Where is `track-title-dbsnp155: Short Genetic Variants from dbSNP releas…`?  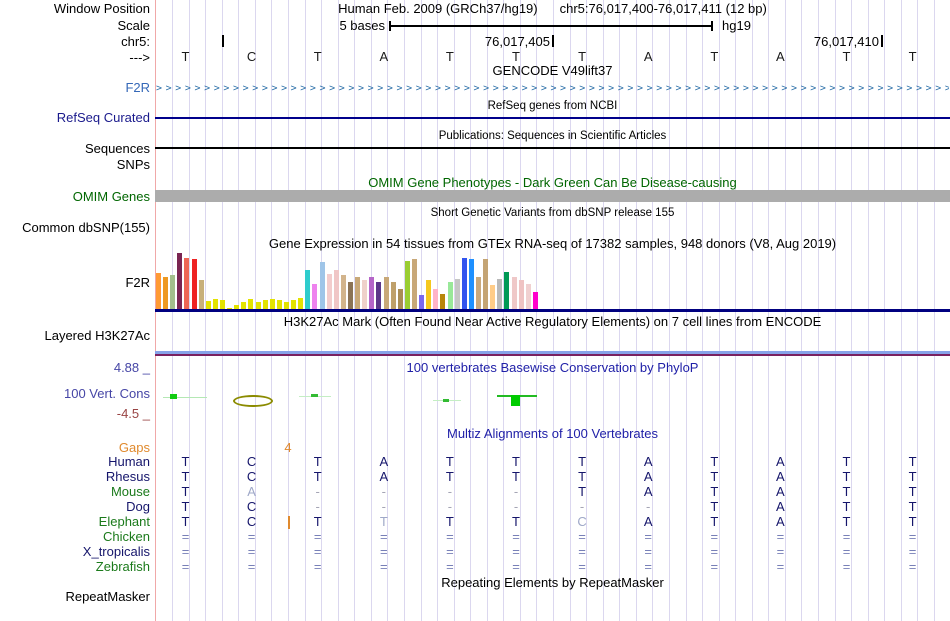 track-title-dbsnp155: Short Genetic Variants from dbSNP releas… is located at coordinates (552, 213).